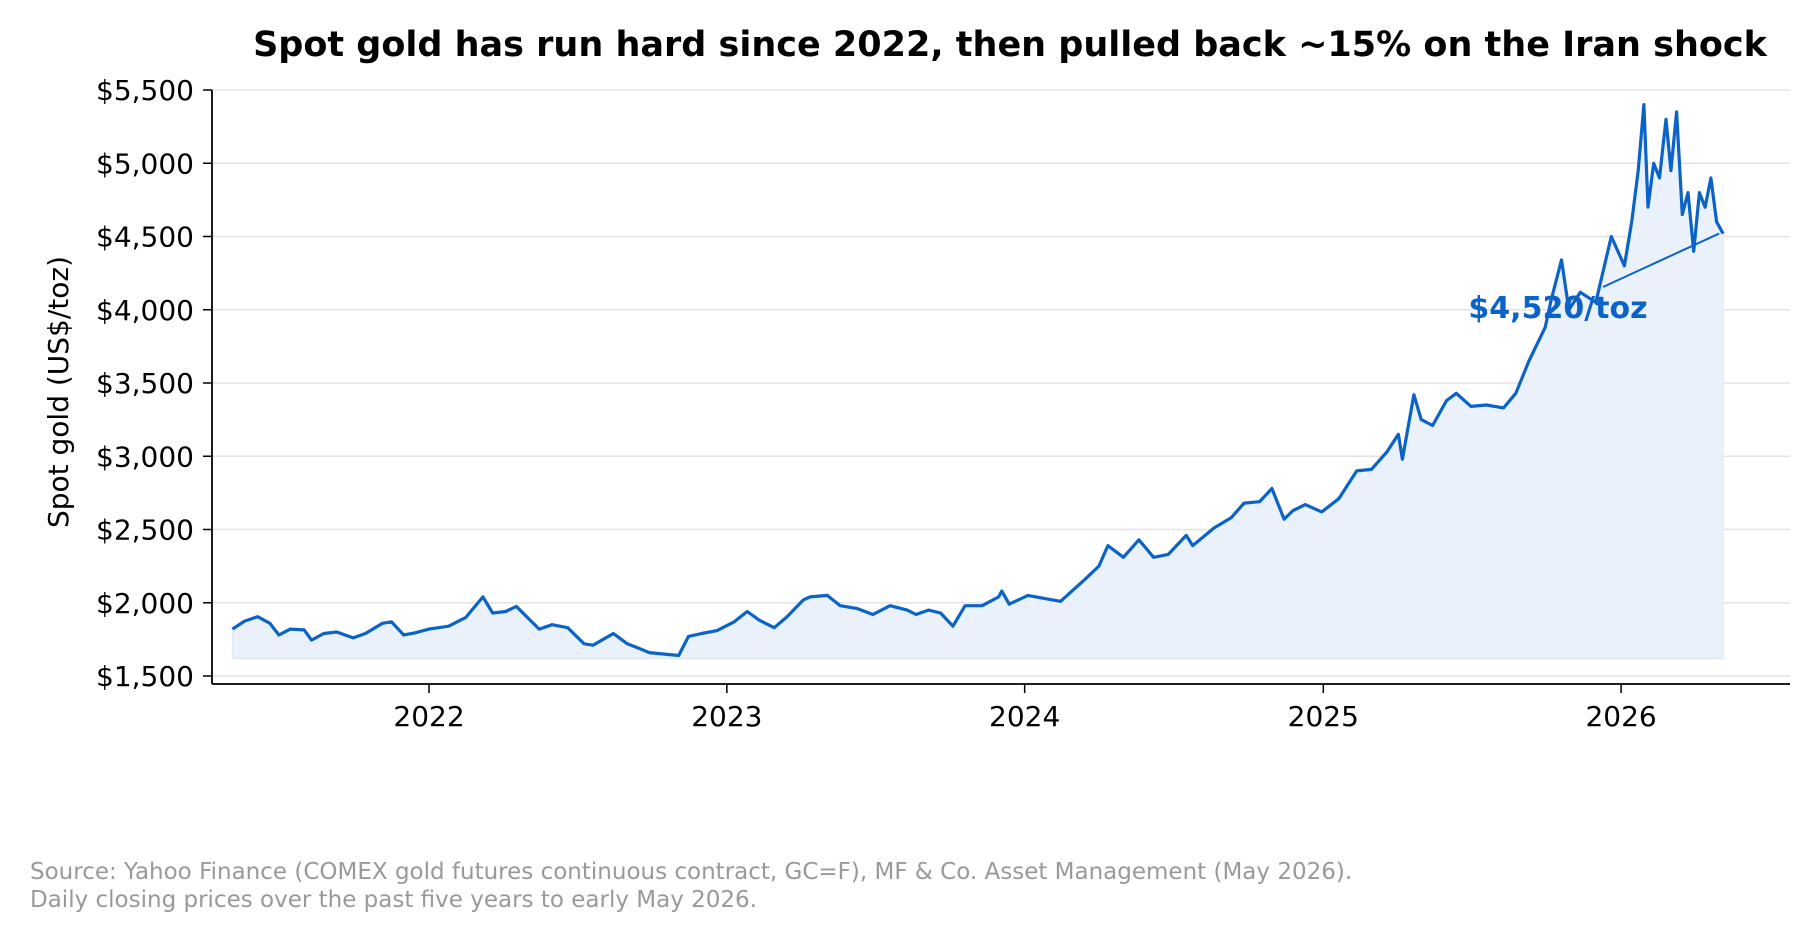  Describe the element at coordinates (145, 310) in the screenshot. I see `y-tick-label: $4,000` at that location.